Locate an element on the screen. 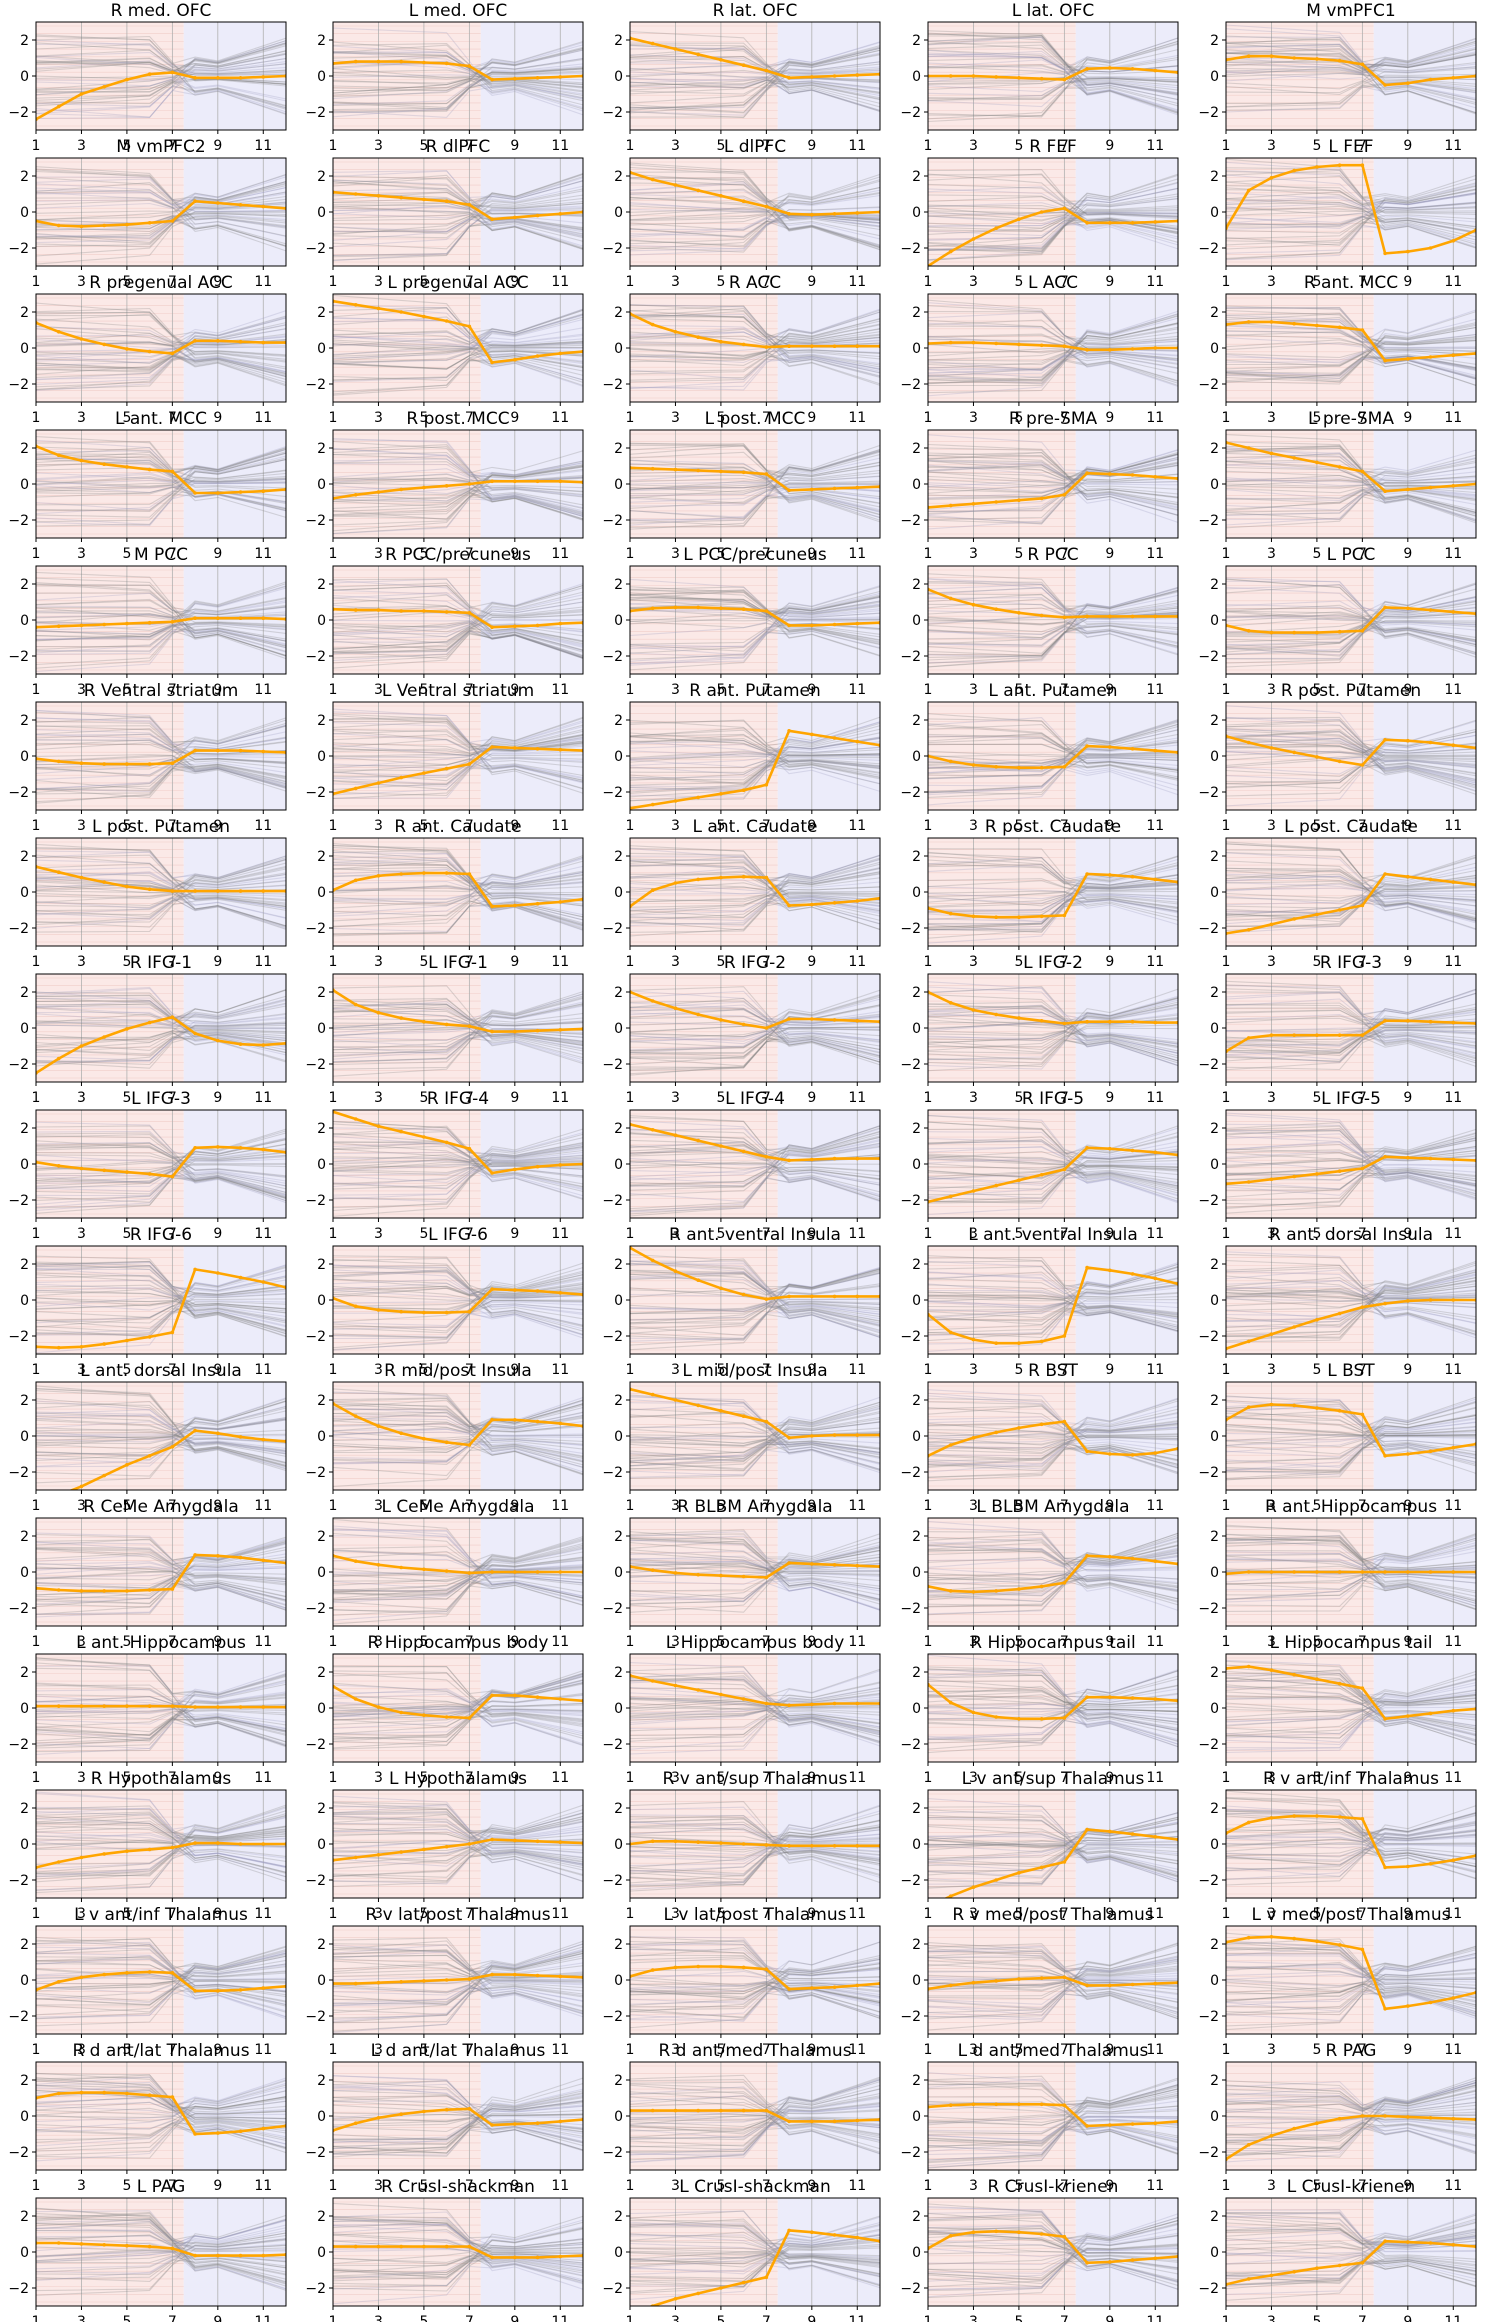 This screenshot has width=1497, height=2322. y-tick-label: 2 is located at coordinates (24, 1129).